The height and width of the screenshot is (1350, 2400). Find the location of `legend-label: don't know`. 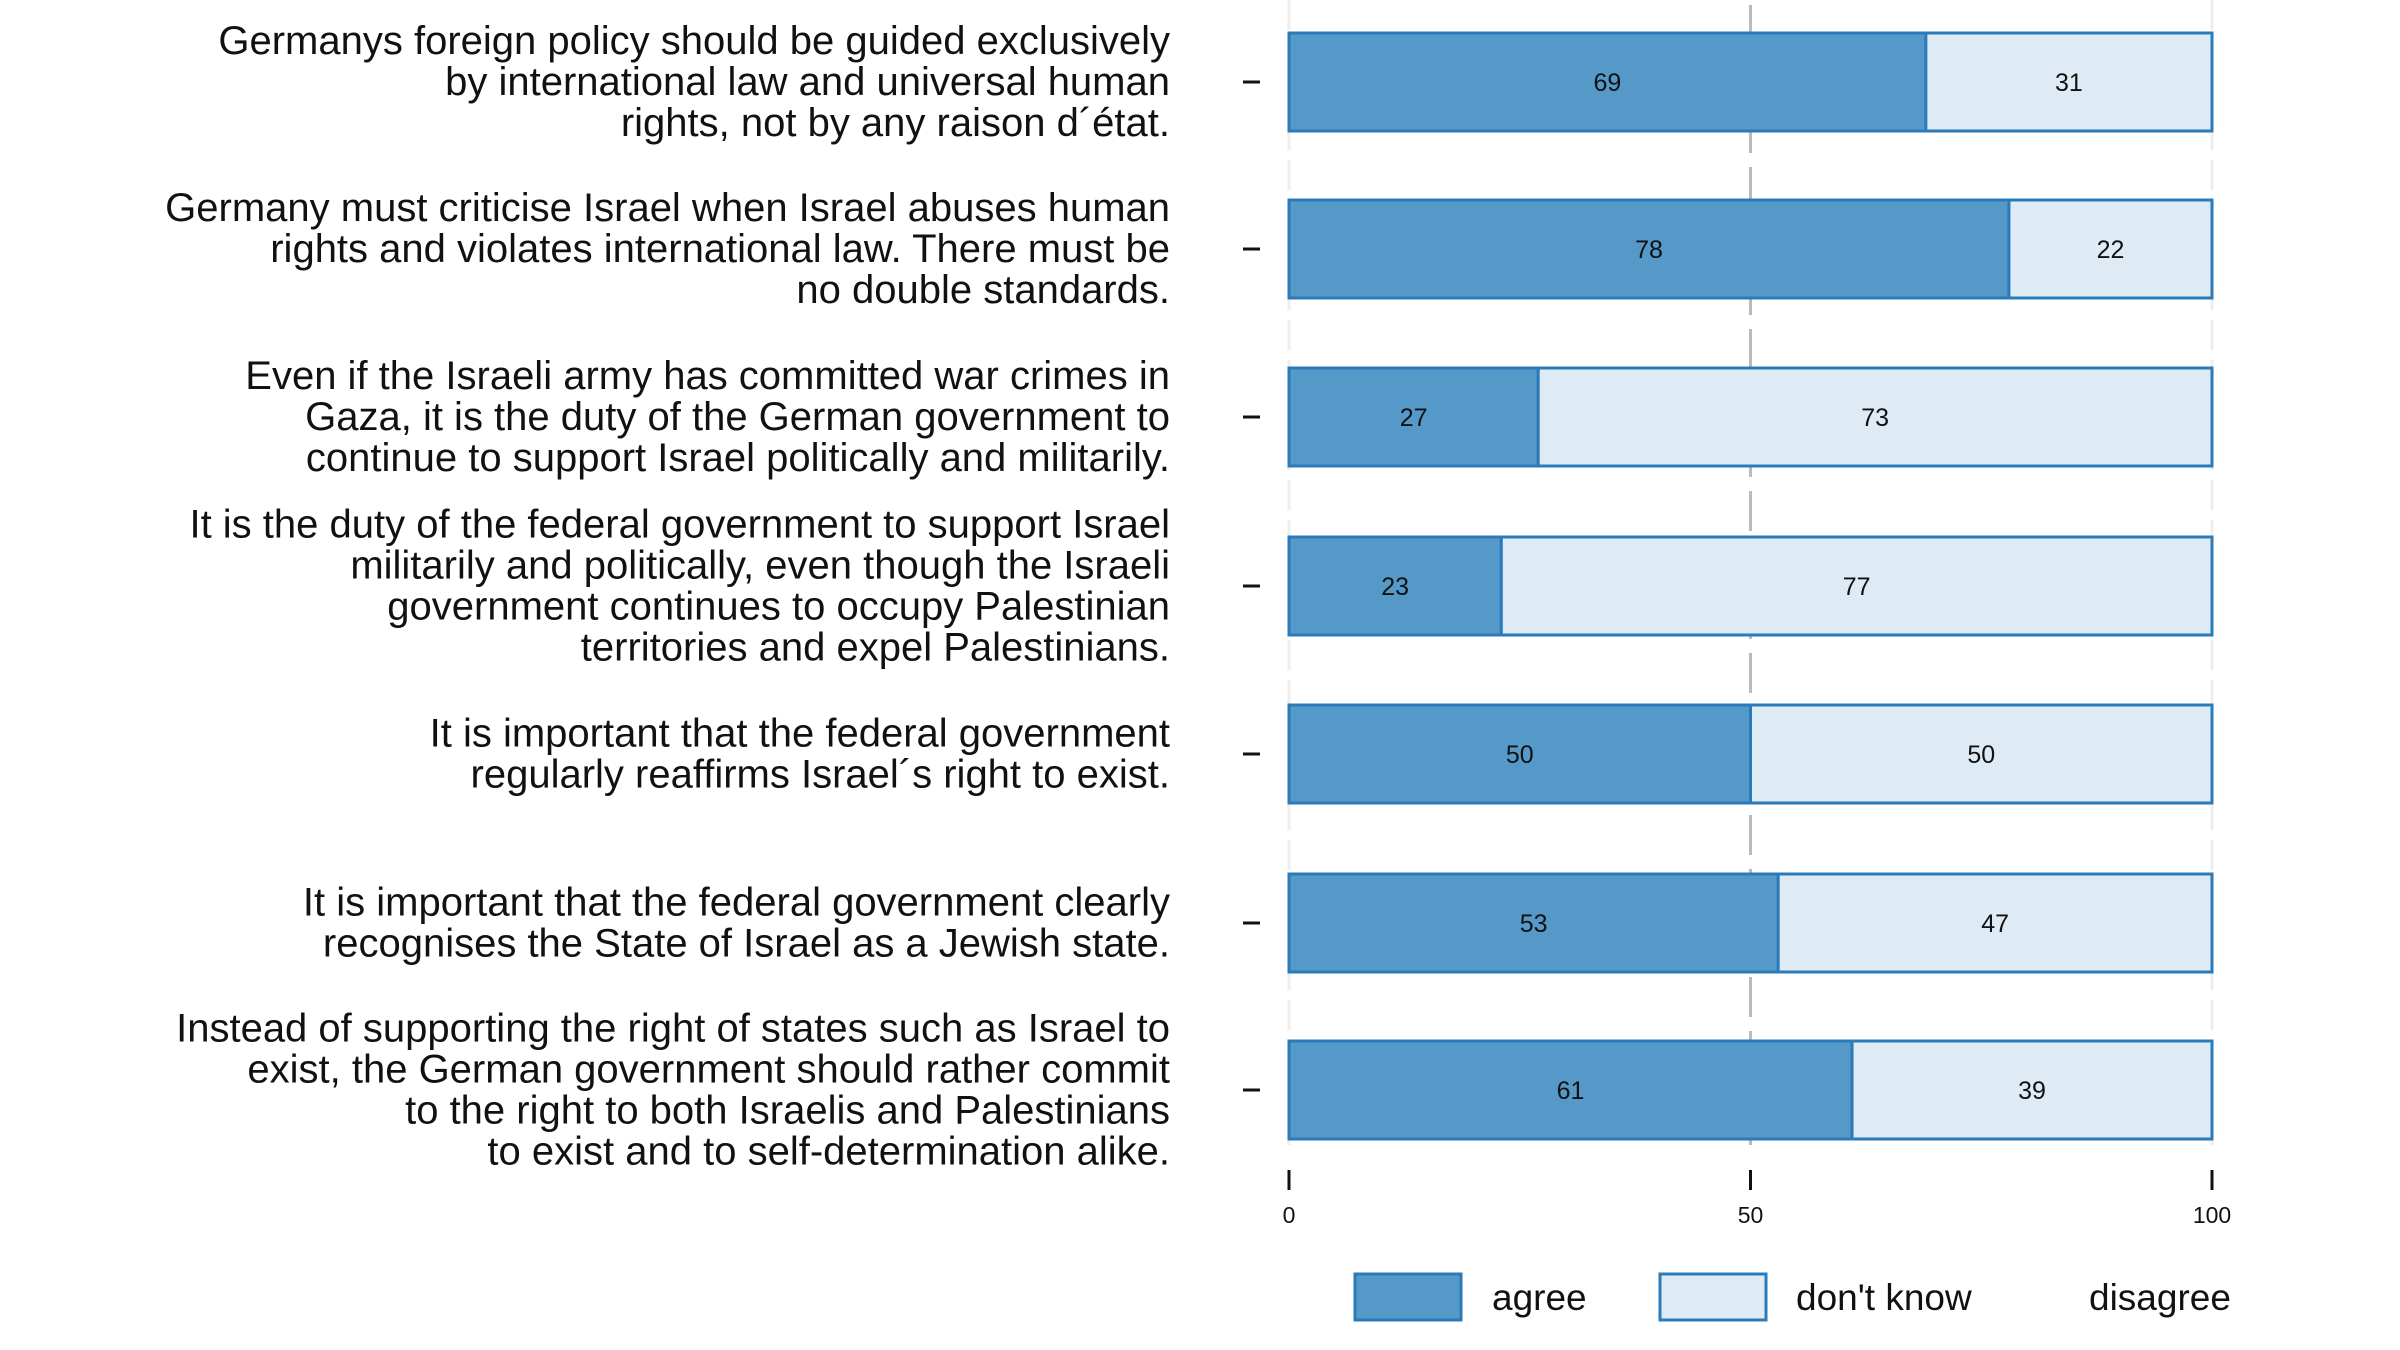

legend-label: don't know is located at coordinates (1884, 1297).